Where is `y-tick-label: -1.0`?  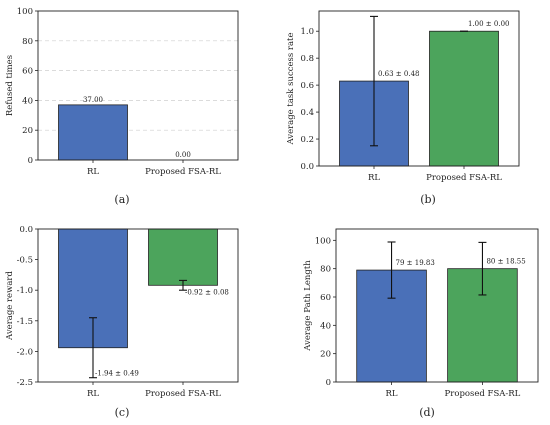 y-tick-label: -1.0 is located at coordinates (25, 291).